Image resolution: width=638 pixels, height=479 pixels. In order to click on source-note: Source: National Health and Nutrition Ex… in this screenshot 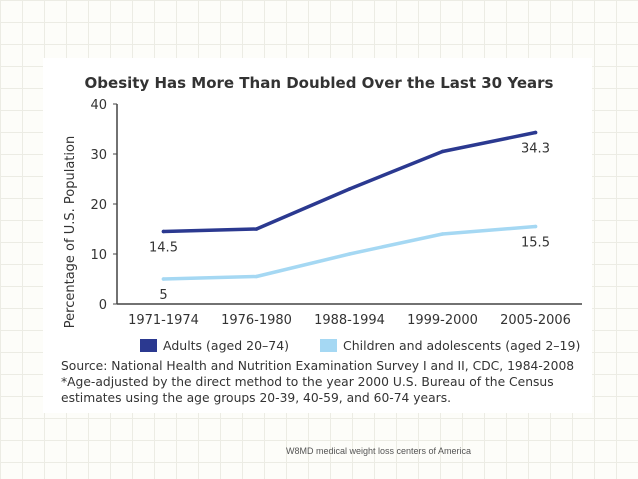, I will do `click(318, 366)`.